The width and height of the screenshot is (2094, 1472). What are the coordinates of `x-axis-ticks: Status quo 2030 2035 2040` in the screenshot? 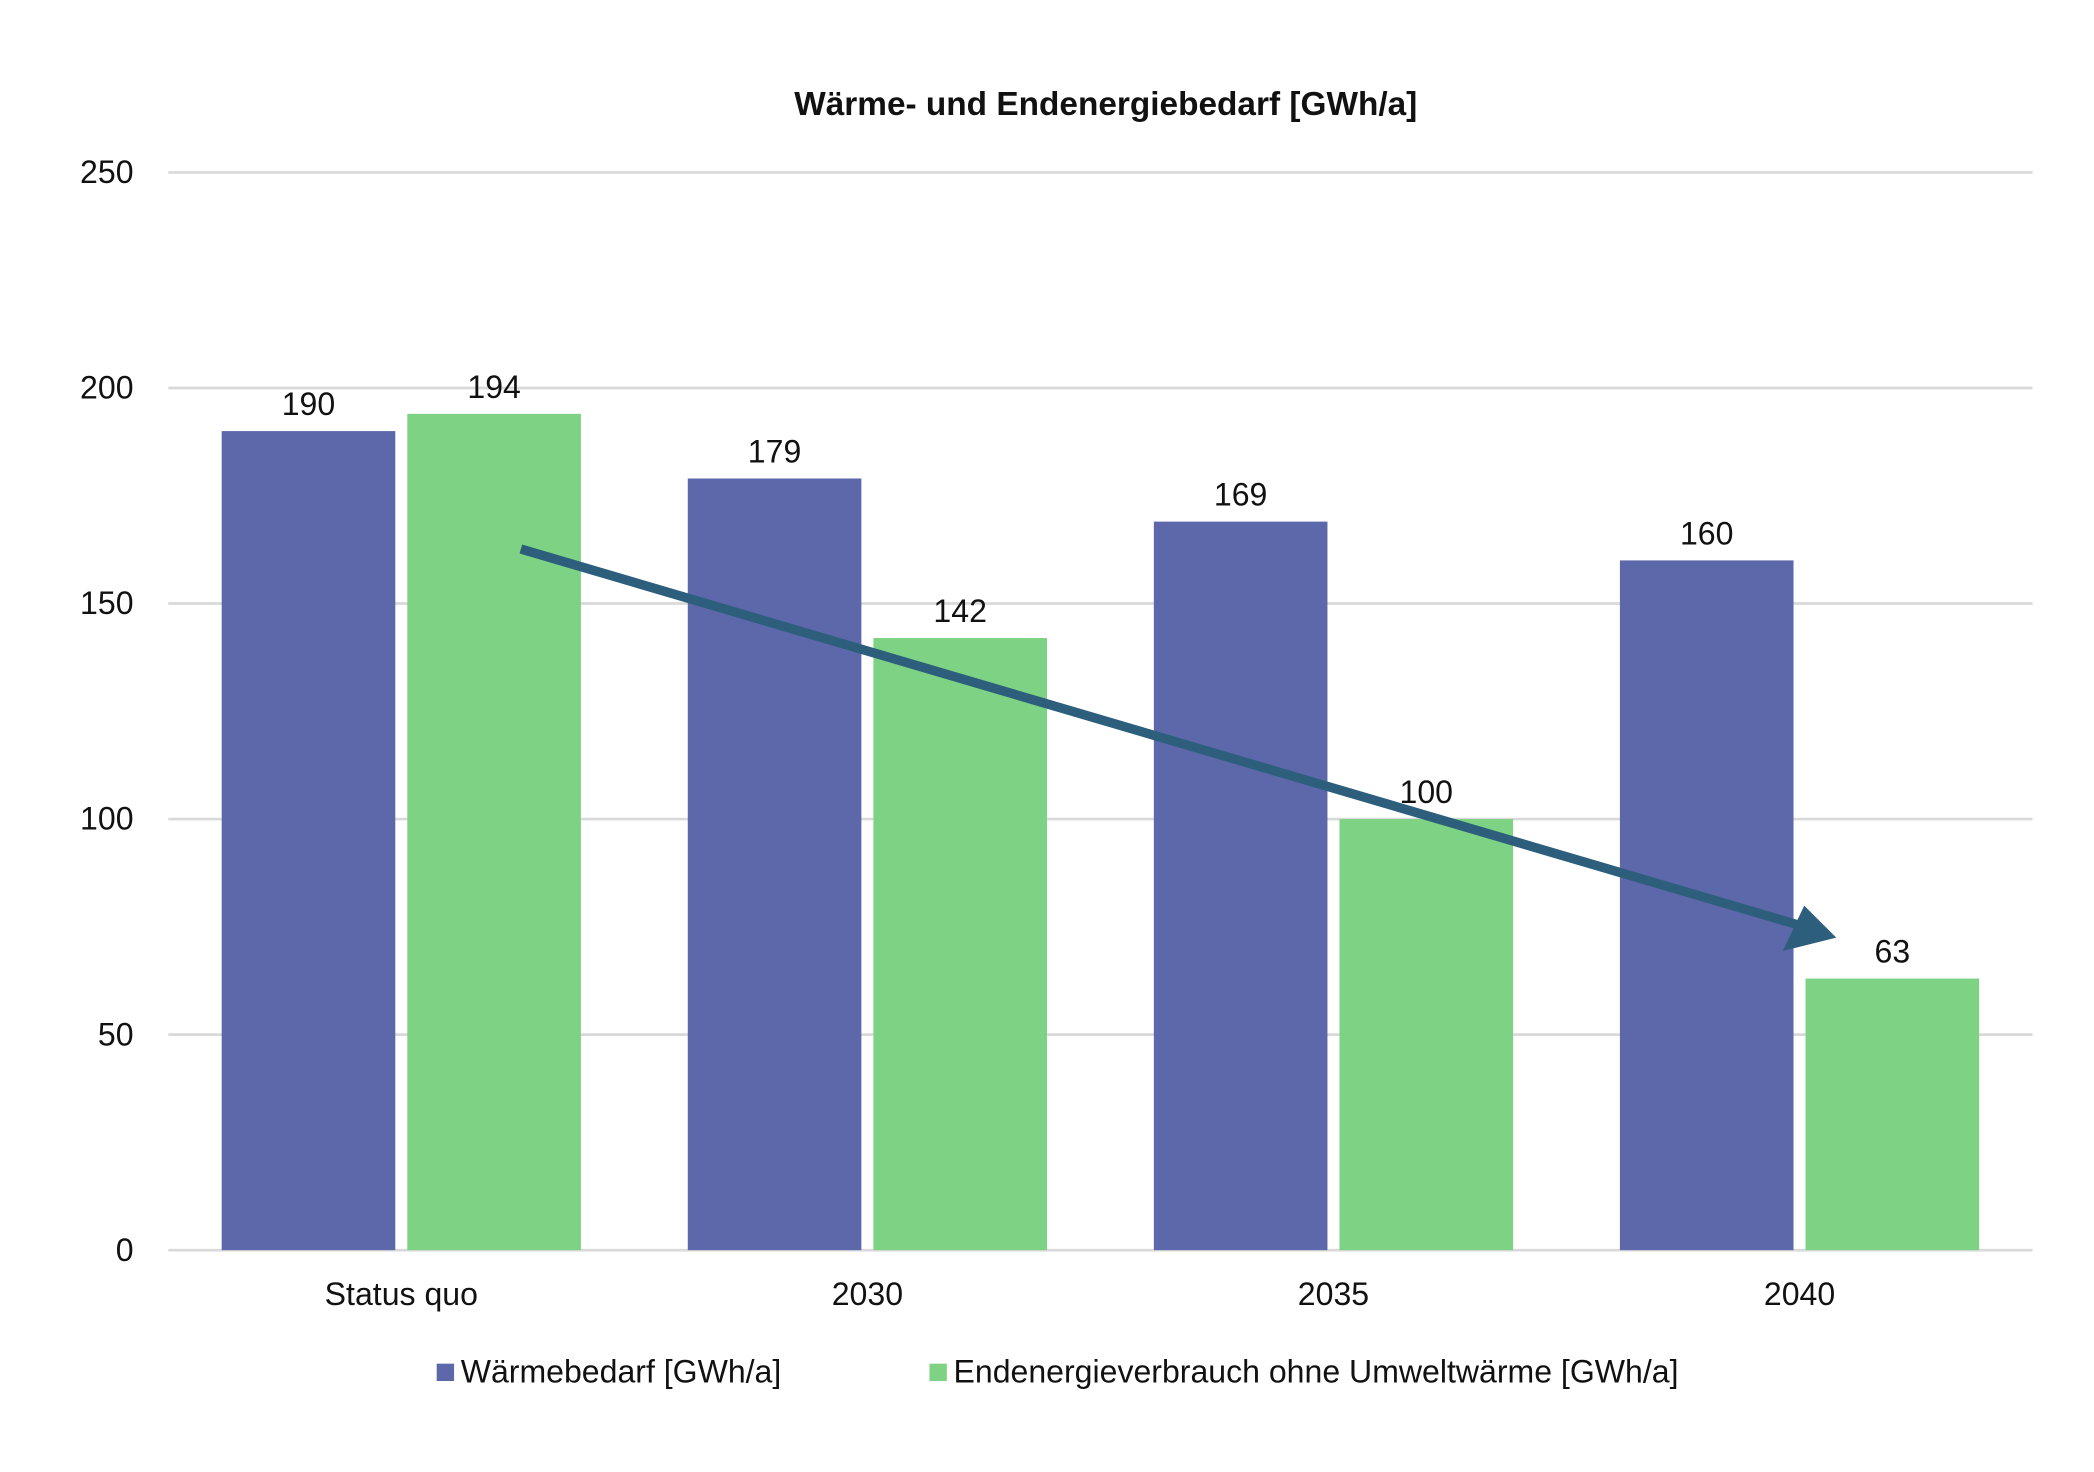 It's located at (1080, 1294).